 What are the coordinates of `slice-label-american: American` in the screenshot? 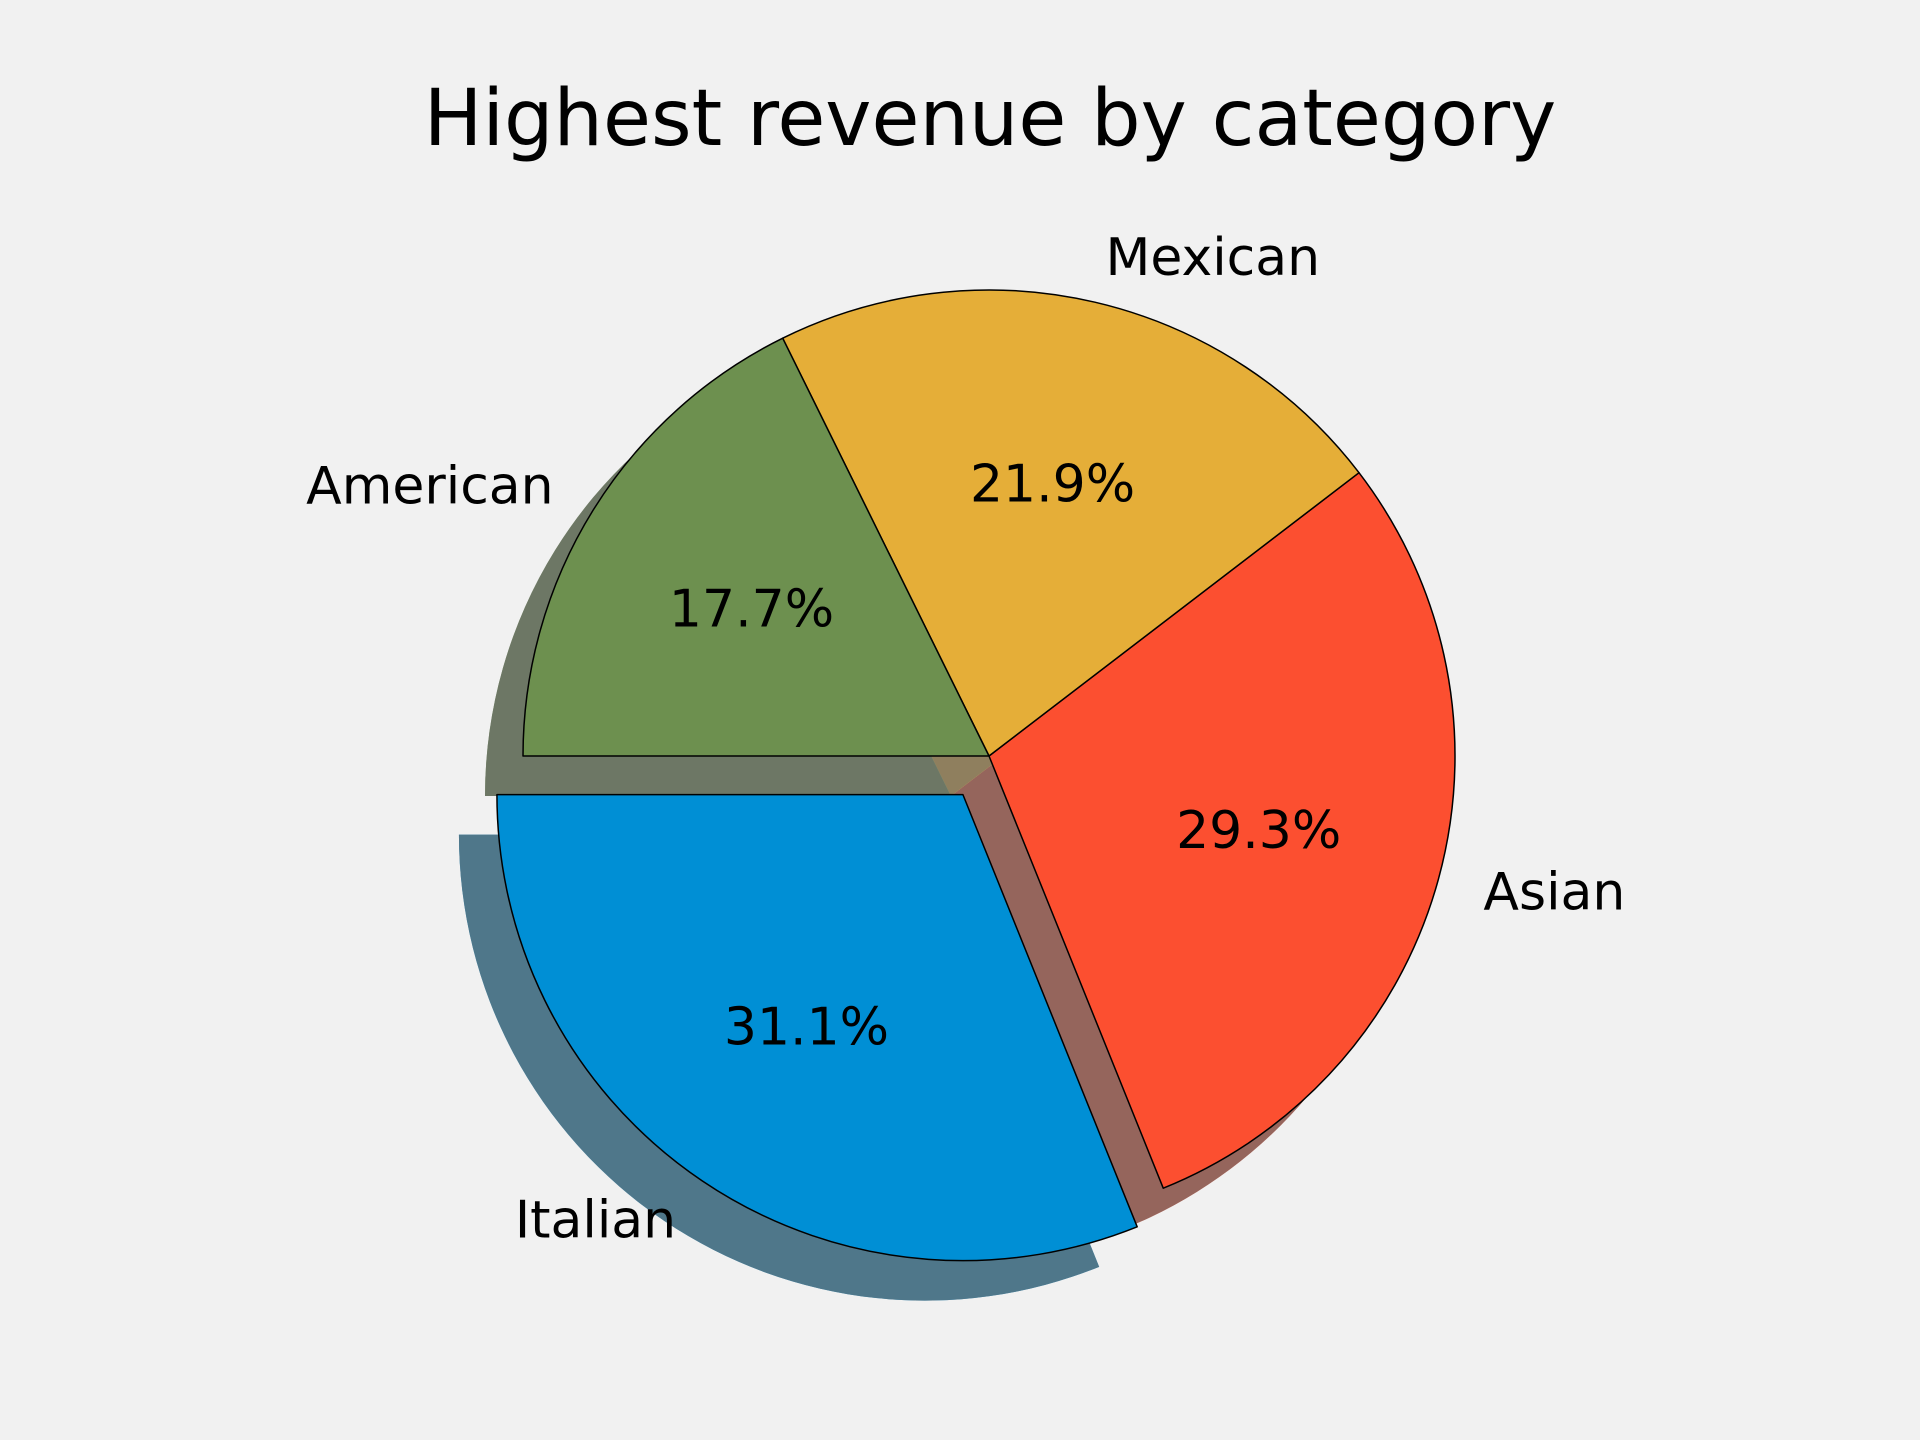 It's located at (429, 486).